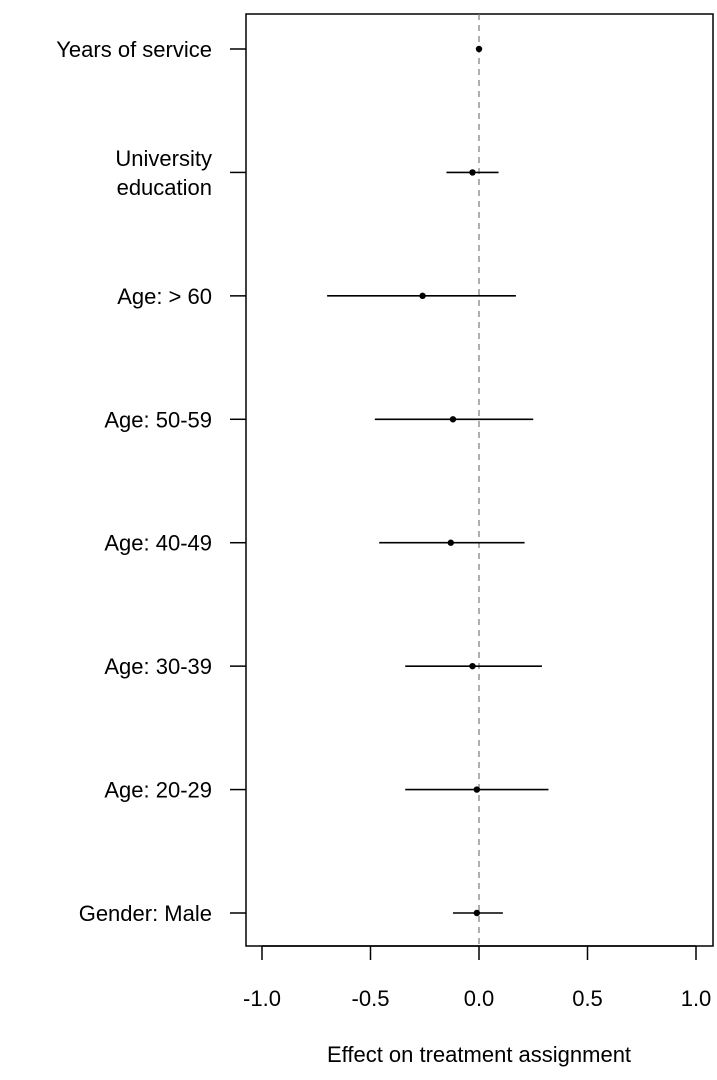 The width and height of the screenshot is (717, 1080). I want to click on x-axis-title: Effect on treatment assignment, so click(479, 1054).